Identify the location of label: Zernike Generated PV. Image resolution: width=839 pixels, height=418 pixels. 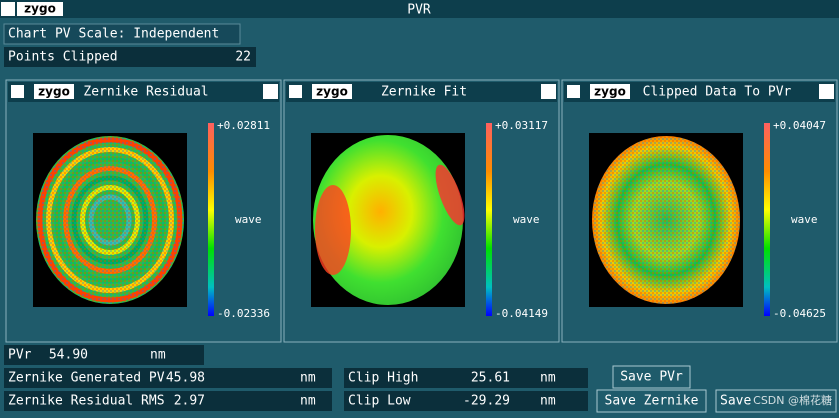
(86, 378).